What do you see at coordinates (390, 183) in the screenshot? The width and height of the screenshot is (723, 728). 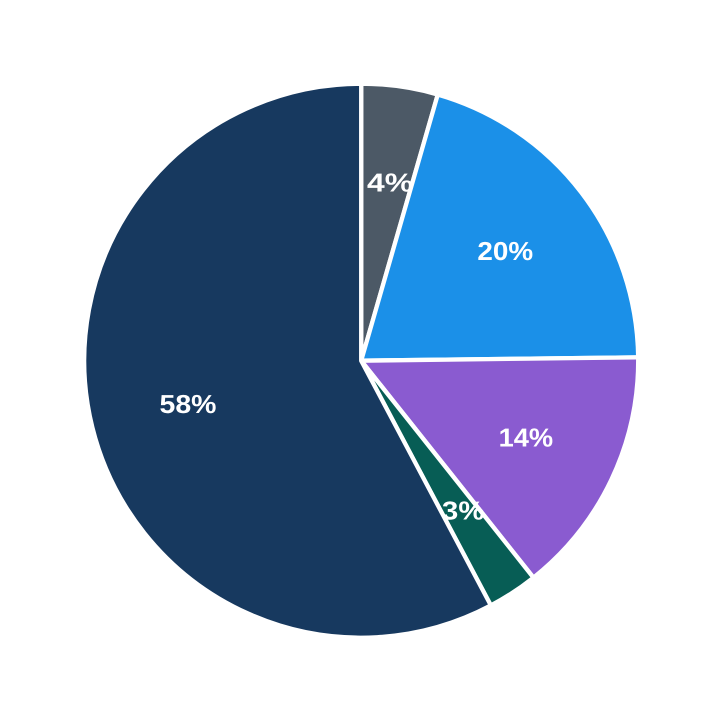 I see `svg-text: 4%` at bounding box center [390, 183].